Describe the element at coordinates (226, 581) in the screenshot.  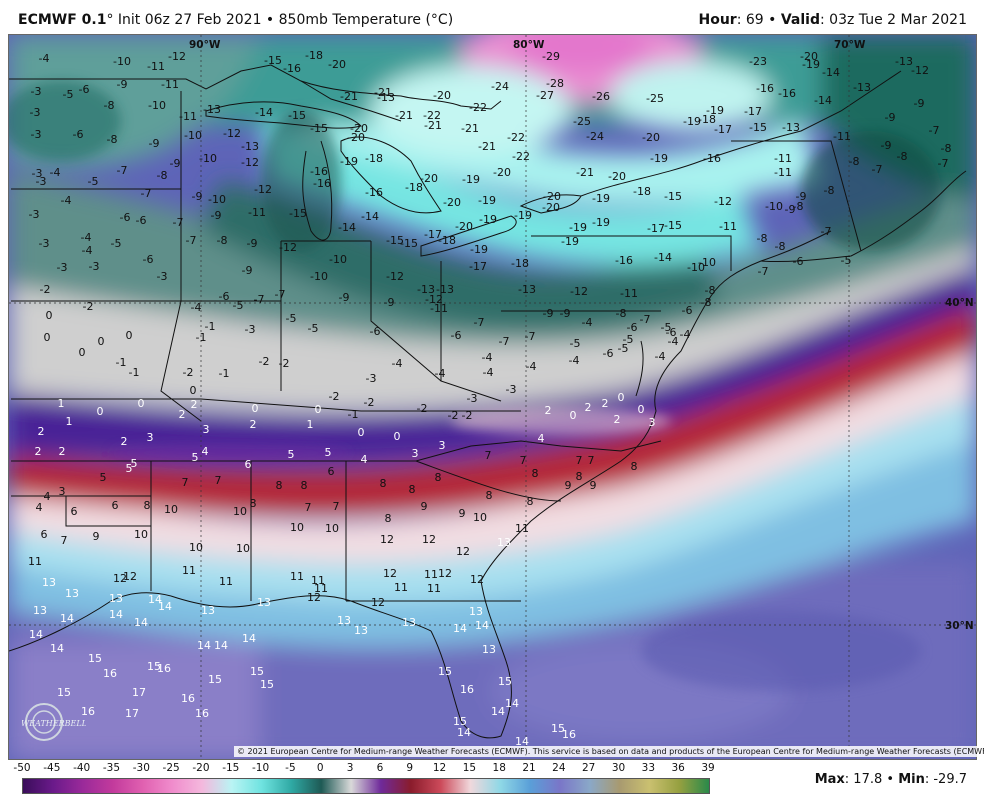
I see `temperature-label: 11` at that location.